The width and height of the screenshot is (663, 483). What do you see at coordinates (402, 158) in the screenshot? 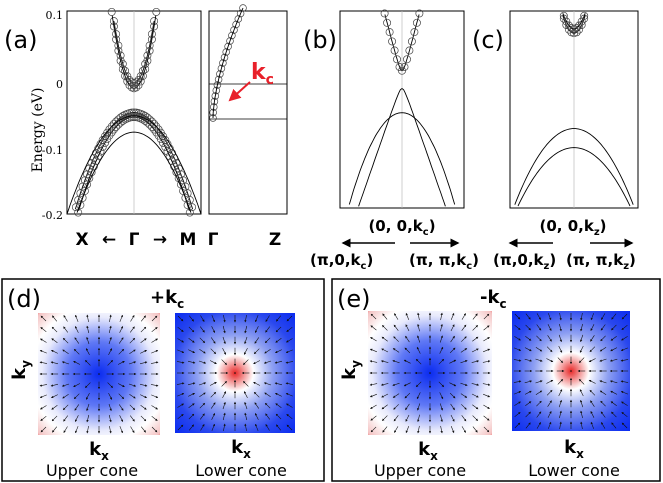
I see `valence-band` at bounding box center [402, 158].